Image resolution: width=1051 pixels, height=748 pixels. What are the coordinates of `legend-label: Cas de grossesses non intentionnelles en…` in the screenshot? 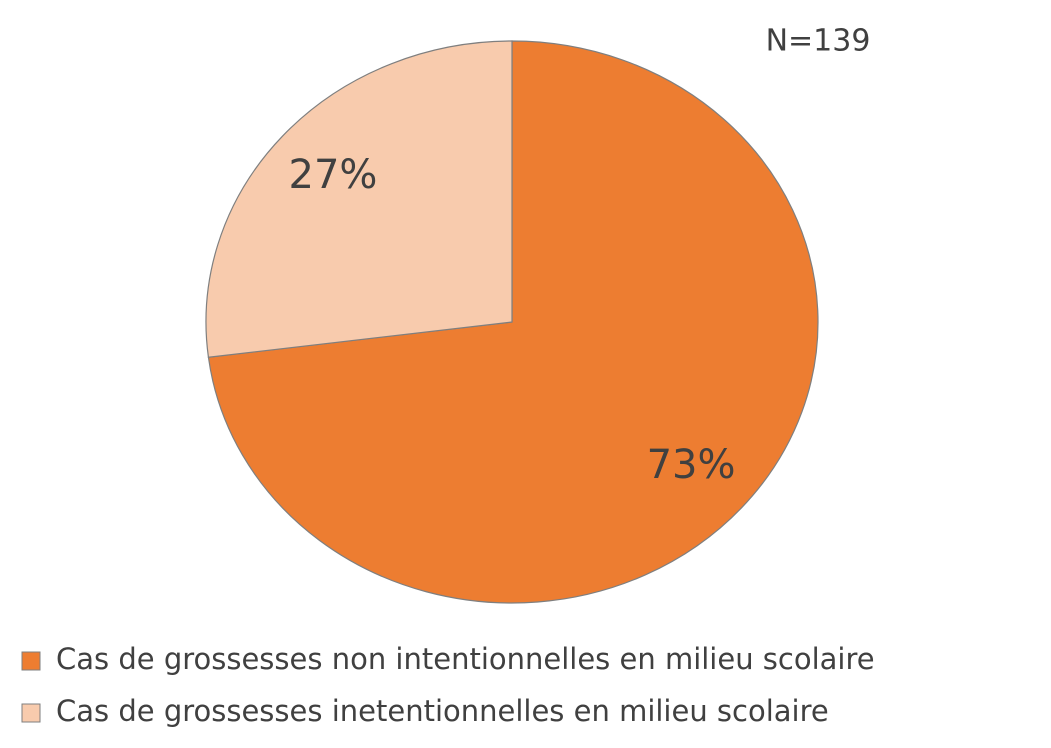 It's located at (465, 659).